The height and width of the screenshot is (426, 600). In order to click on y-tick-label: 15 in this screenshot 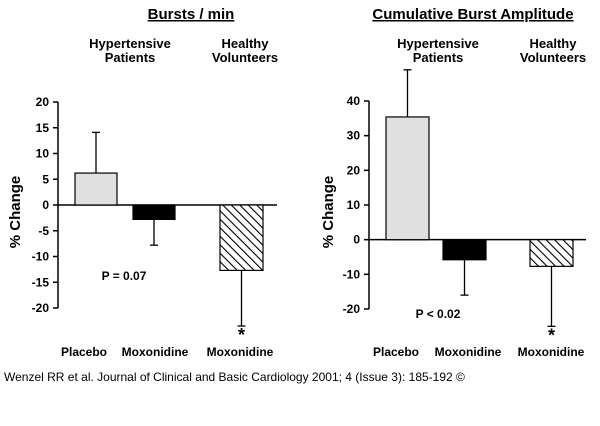, I will do `click(43, 128)`.